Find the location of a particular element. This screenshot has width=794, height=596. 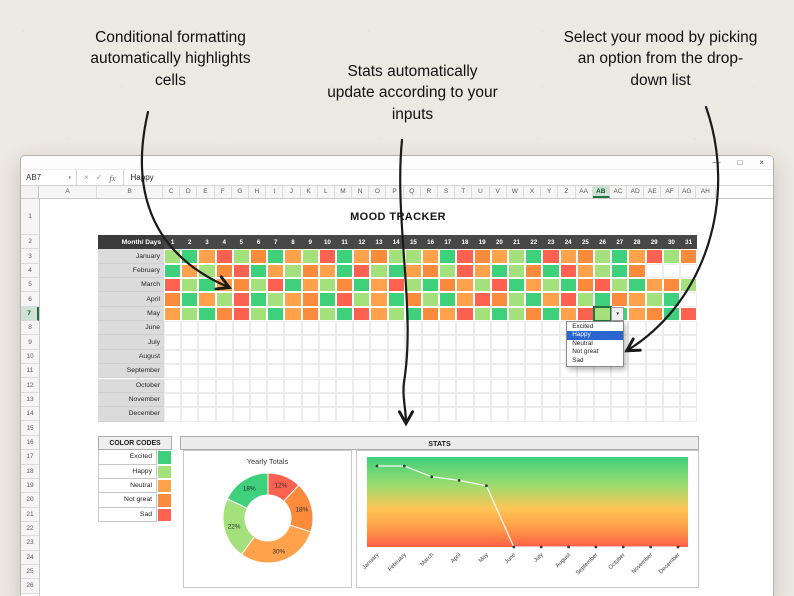

row-header-19: 19 is located at coordinates (30, 486).